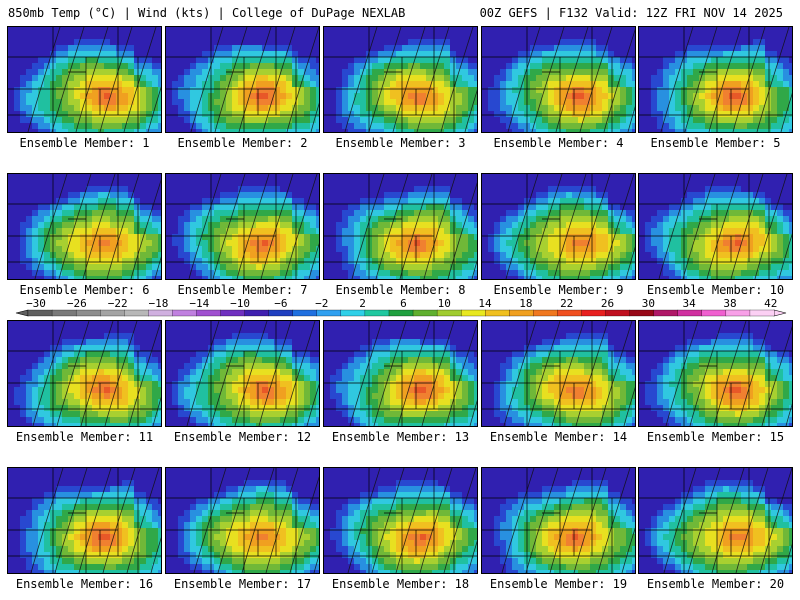 This screenshot has height=600, width=800. I want to click on colorbar-tick-label: 30, so click(648, 304).